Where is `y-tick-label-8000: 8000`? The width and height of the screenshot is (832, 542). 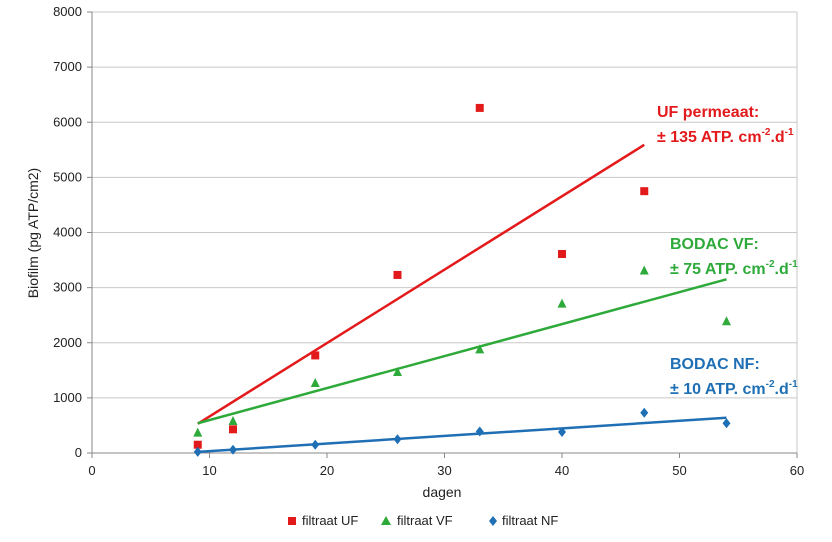 y-tick-label-8000: 8000 is located at coordinates (67, 11).